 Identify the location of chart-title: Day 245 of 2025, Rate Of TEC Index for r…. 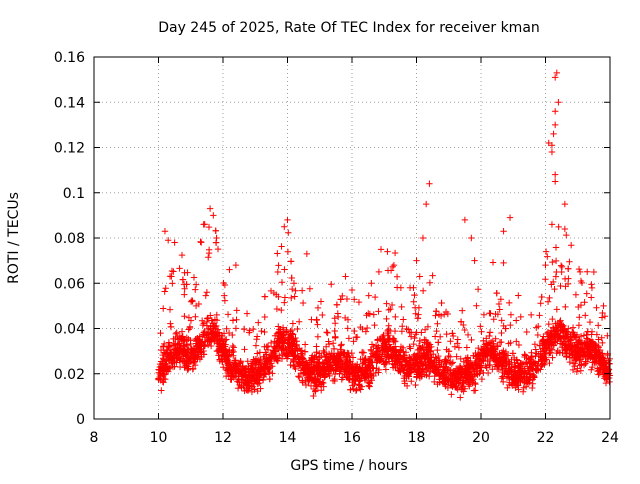
(349, 28).